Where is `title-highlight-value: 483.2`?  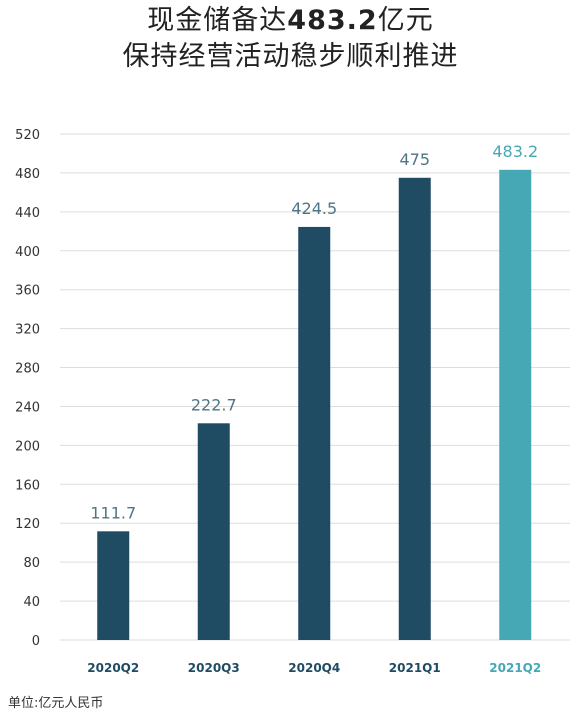
title-highlight-value: 483.2 is located at coordinates (332, 20).